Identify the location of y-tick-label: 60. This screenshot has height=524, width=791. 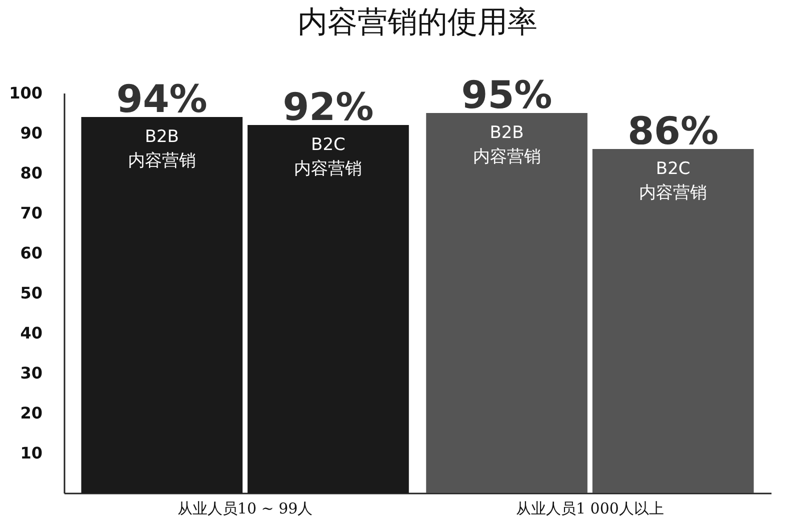
(31, 253).